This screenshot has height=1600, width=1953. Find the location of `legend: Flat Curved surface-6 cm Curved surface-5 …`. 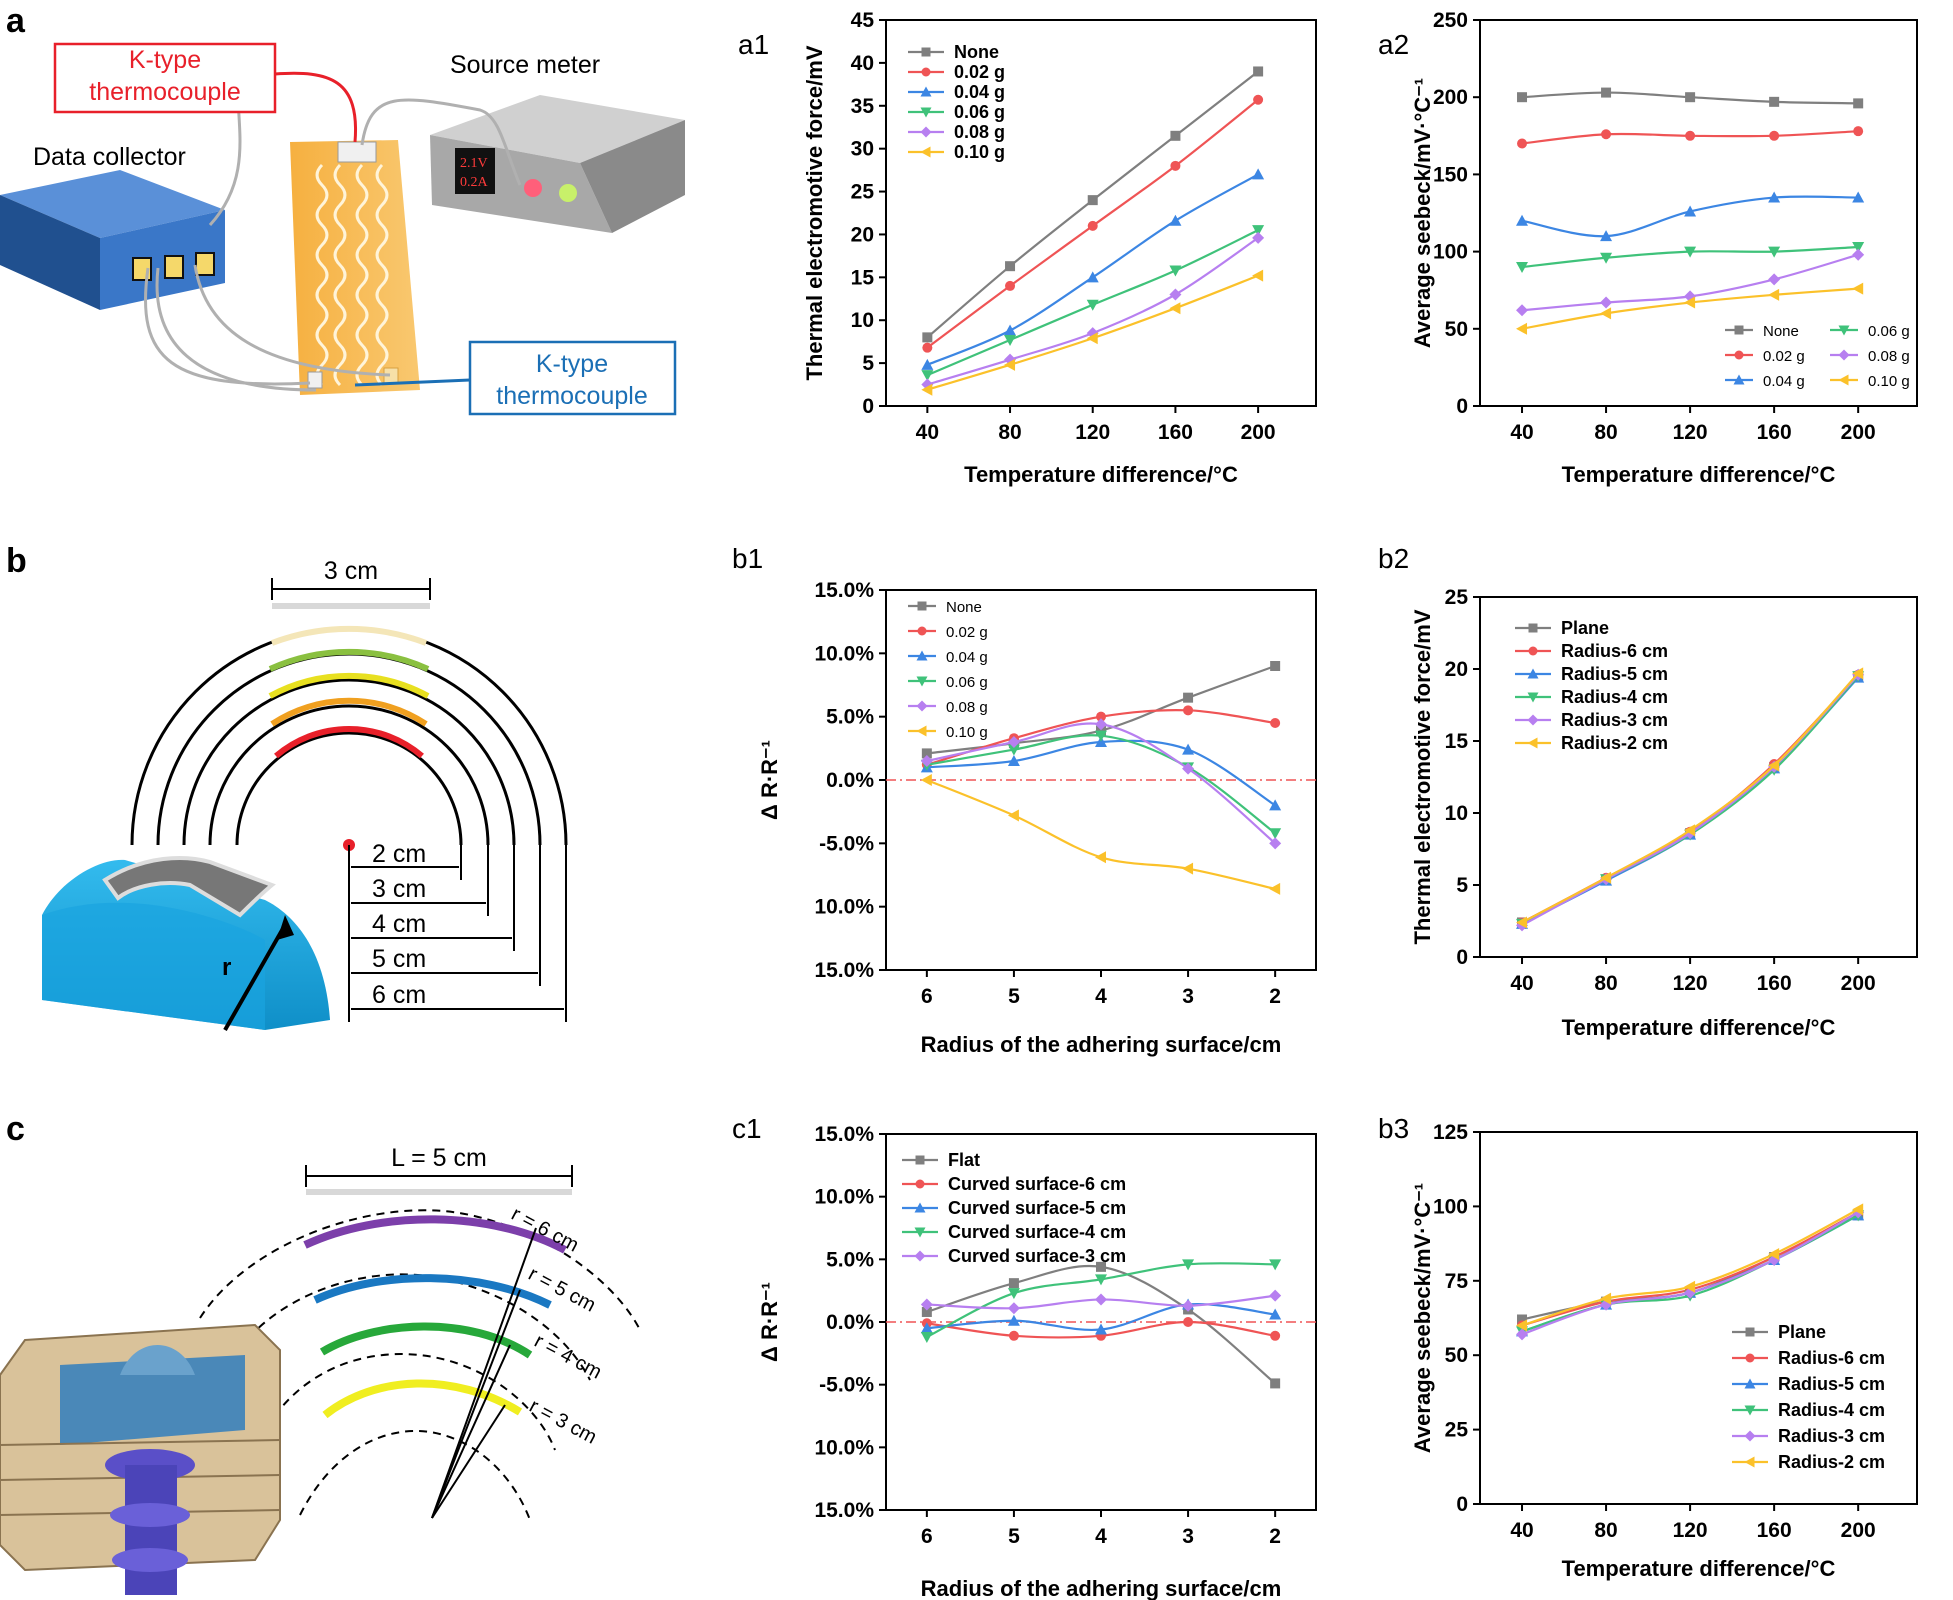

legend: Flat Curved surface-6 cm Curved surface-5 … is located at coordinates (1014, 1208).